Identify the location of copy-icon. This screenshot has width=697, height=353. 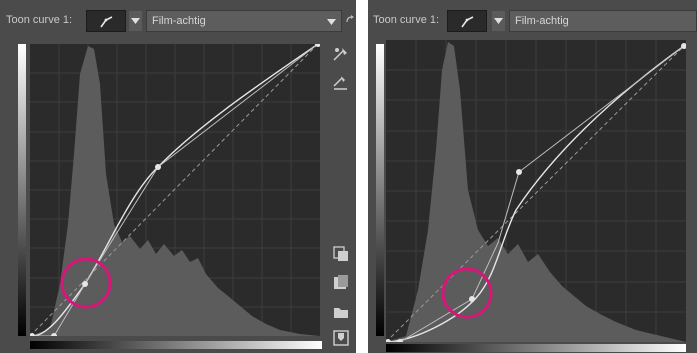
(341, 254).